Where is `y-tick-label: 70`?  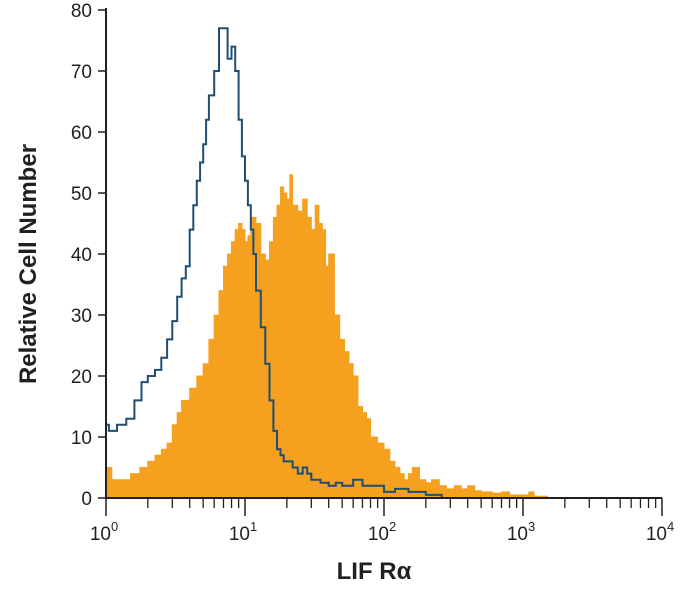
y-tick-label: 70 is located at coordinates (81, 72).